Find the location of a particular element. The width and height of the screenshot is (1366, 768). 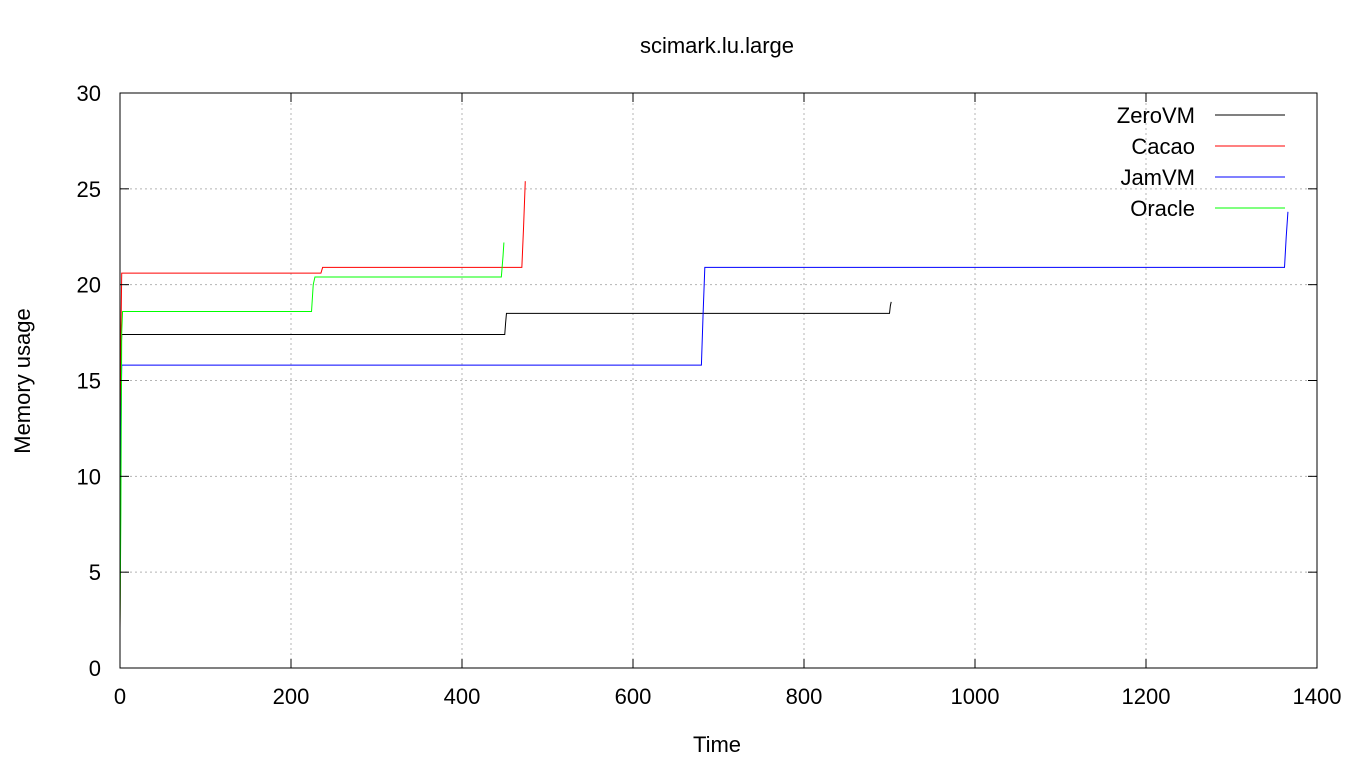

legend-label-cacao: Cacao is located at coordinates (1163, 146).